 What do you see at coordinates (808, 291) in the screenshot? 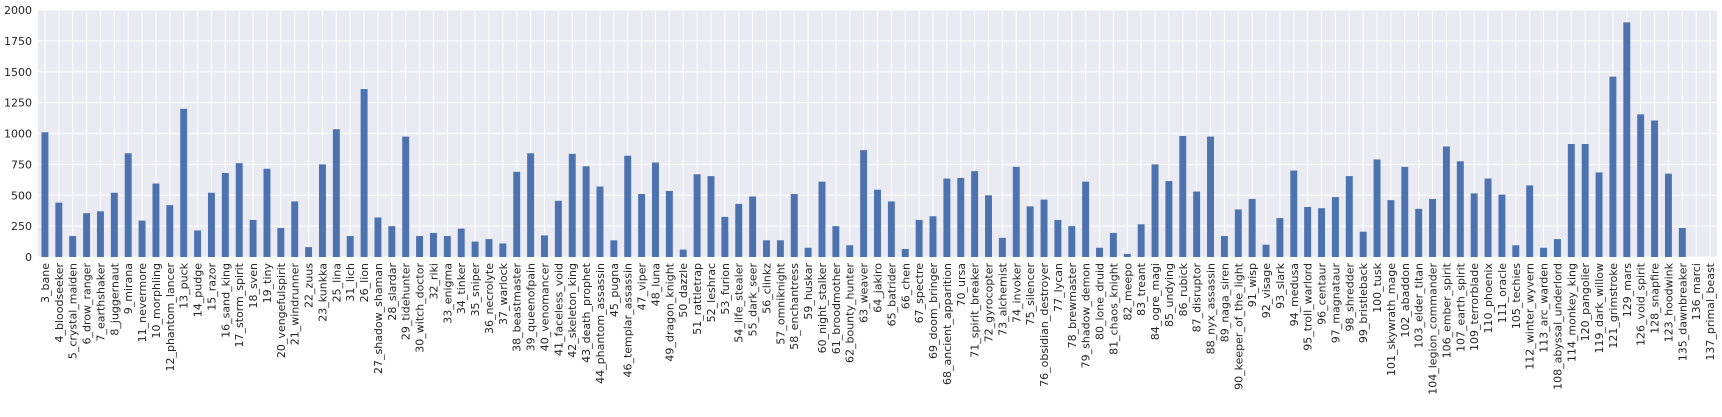
I see `x-tick-label: 59_huskar` at bounding box center [808, 291].